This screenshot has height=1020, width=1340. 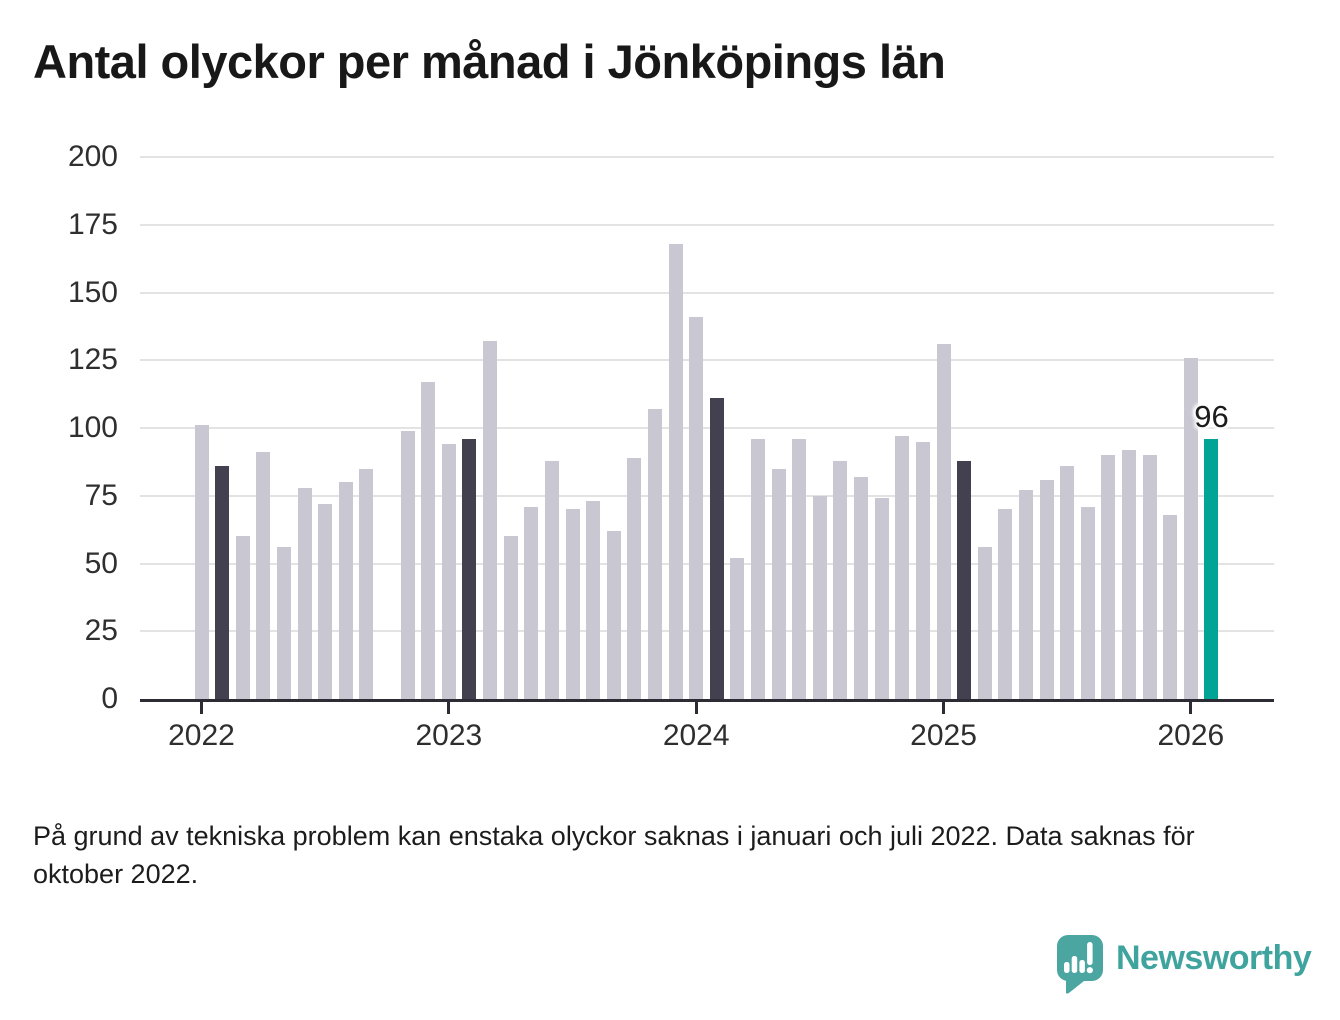 What do you see at coordinates (101, 631) in the screenshot?
I see `y-tick-label-25: 25` at bounding box center [101, 631].